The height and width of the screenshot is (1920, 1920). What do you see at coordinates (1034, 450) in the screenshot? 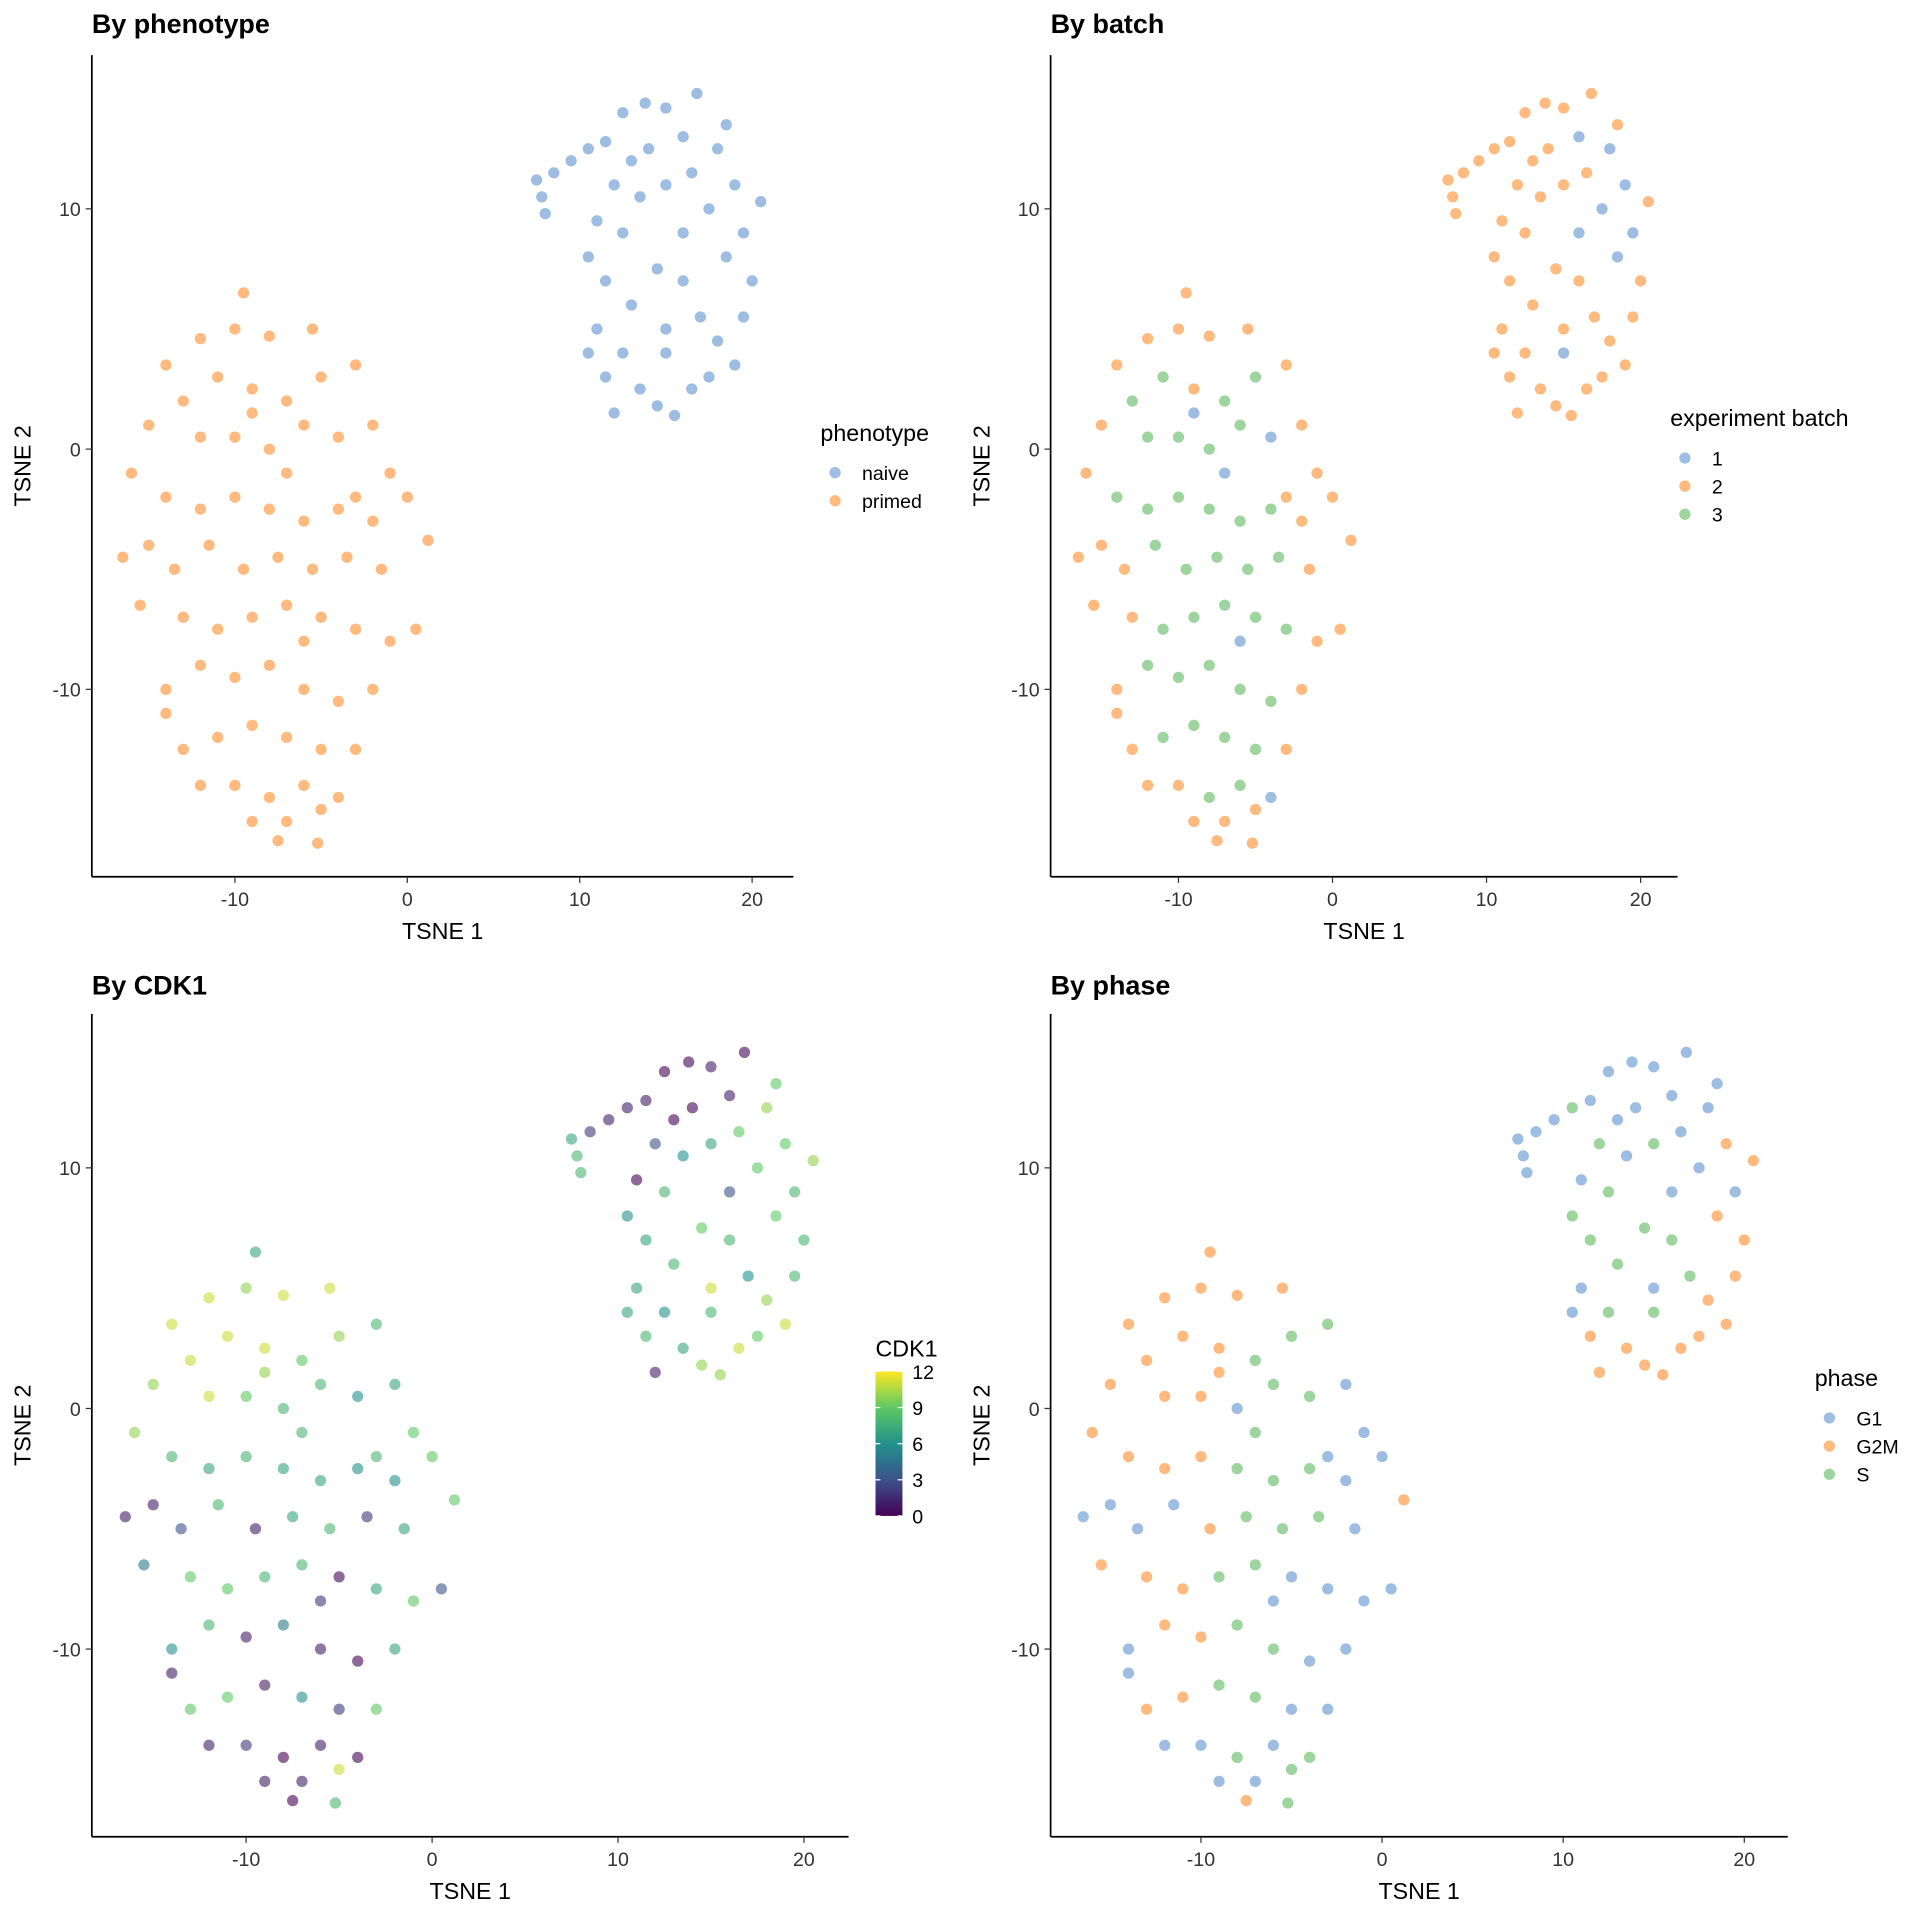
I see `y-tick-label: 0` at bounding box center [1034, 450].